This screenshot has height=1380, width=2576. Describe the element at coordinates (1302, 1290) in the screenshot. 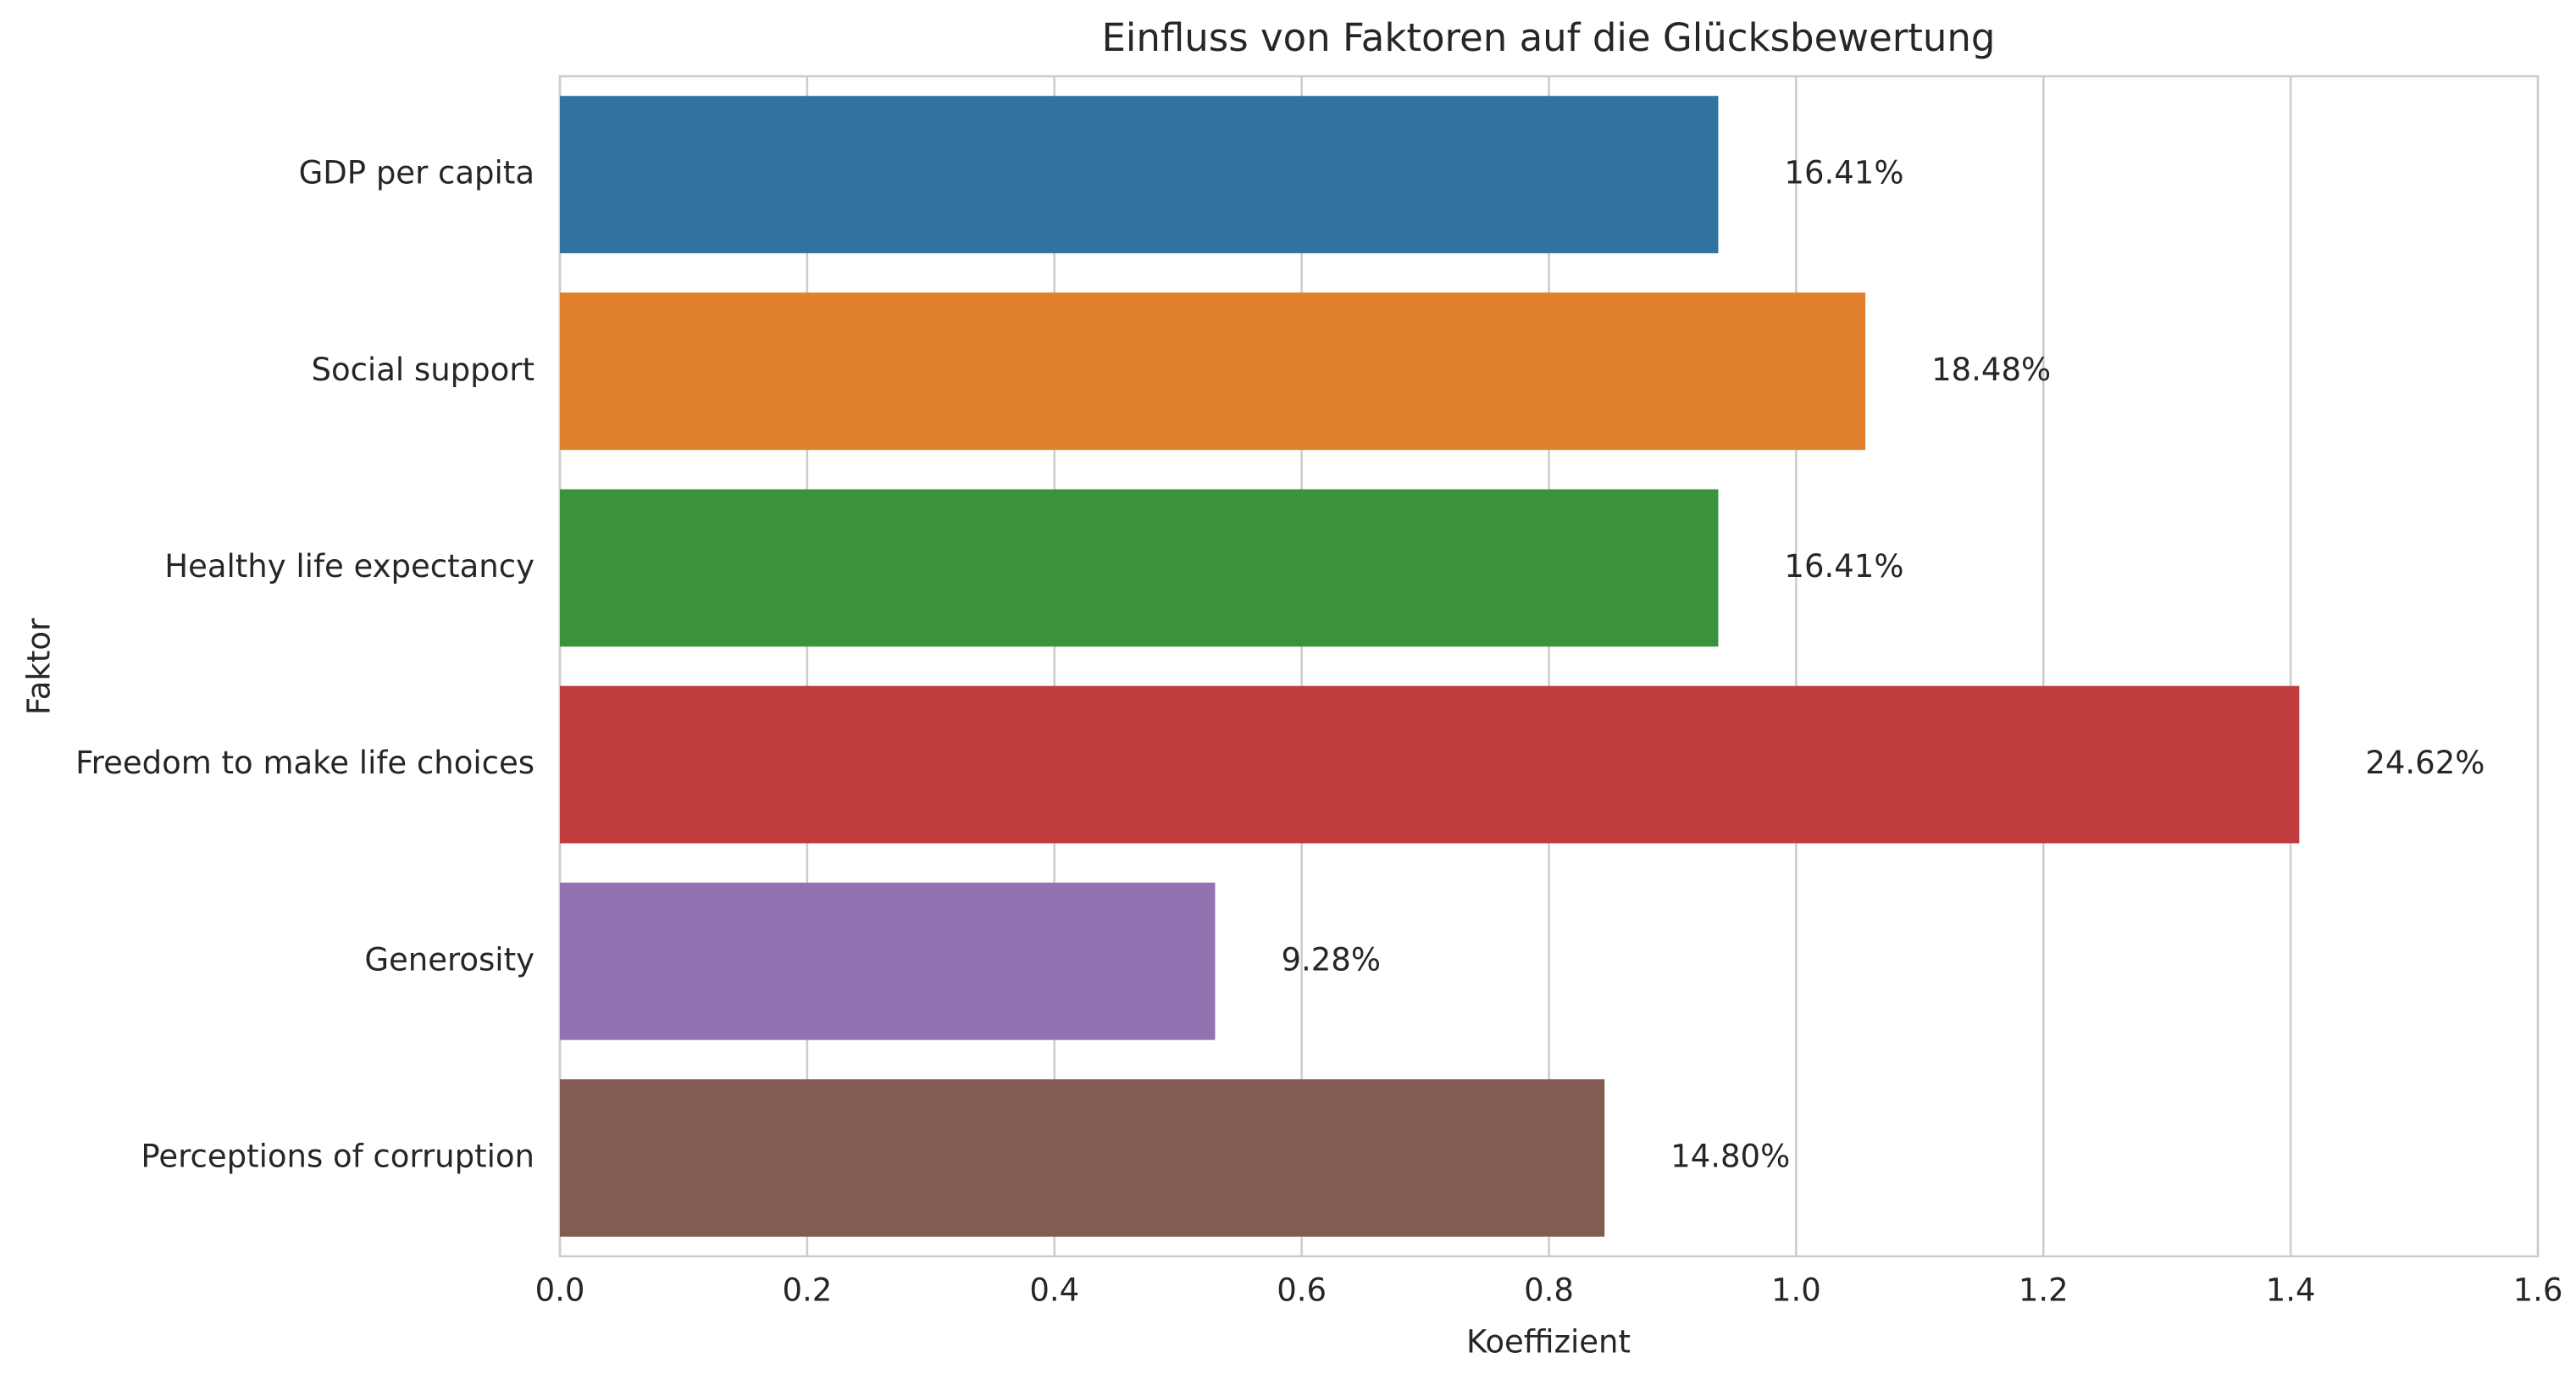

I see `x-tick-label: 0.6` at that location.